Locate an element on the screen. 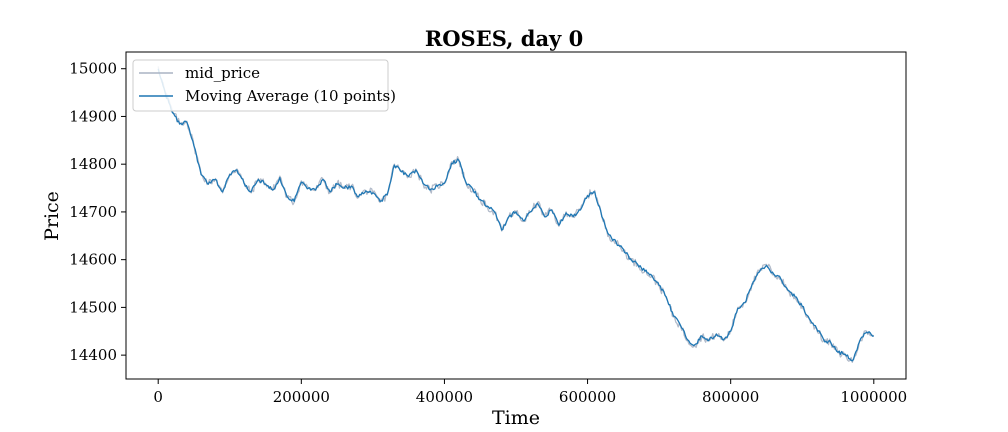 Image resolution: width=1008 pixels, height=432 pixels. x-tick-label: 200000 is located at coordinates (301, 397).